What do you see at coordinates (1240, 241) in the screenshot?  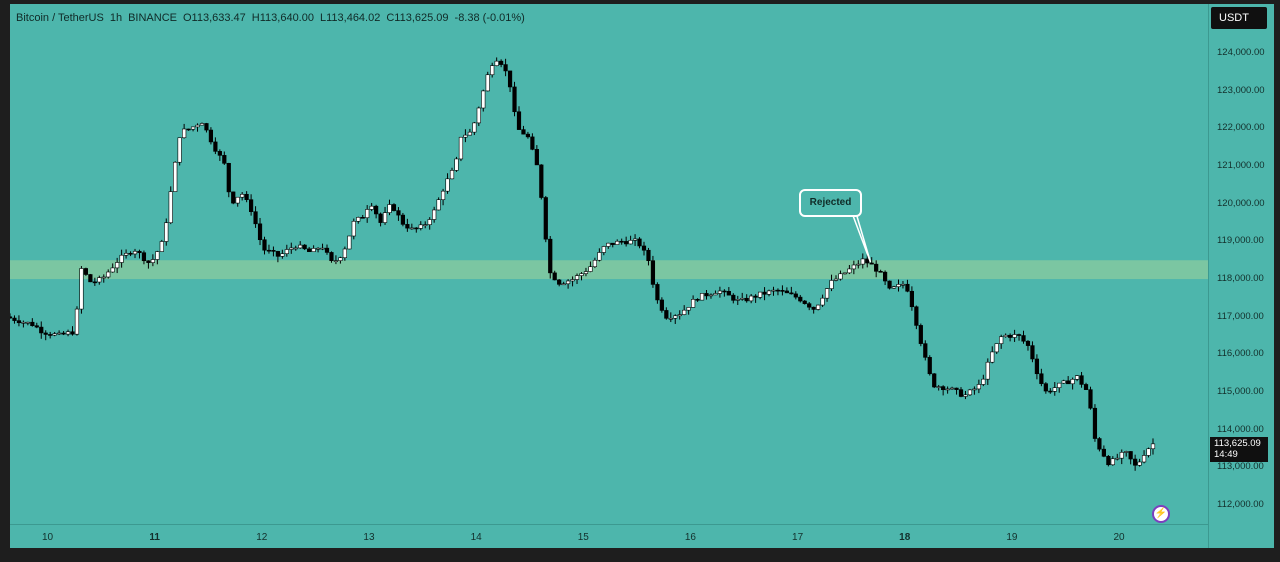 I see `price-tick-label: 119,000.00` at bounding box center [1240, 241].